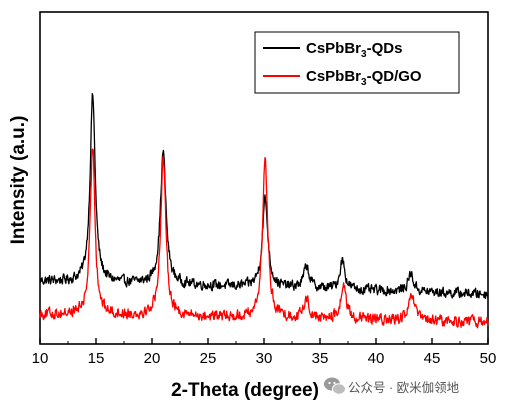 Image resolution: width=512 pixels, height=410 pixels. Describe the element at coordinates (320, 358) in the screenshot. I see `x-tick-label: 35` at that location.